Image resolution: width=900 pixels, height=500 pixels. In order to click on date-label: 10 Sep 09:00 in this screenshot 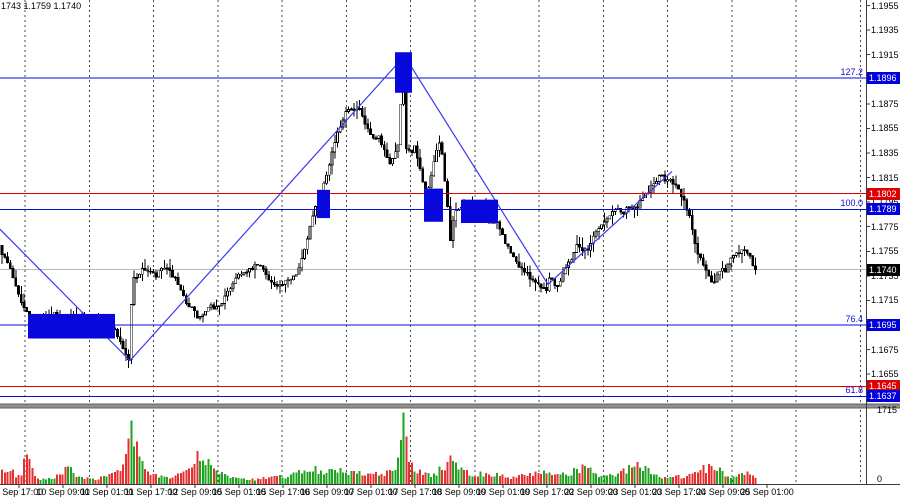, I will do `click(63, 492)`.